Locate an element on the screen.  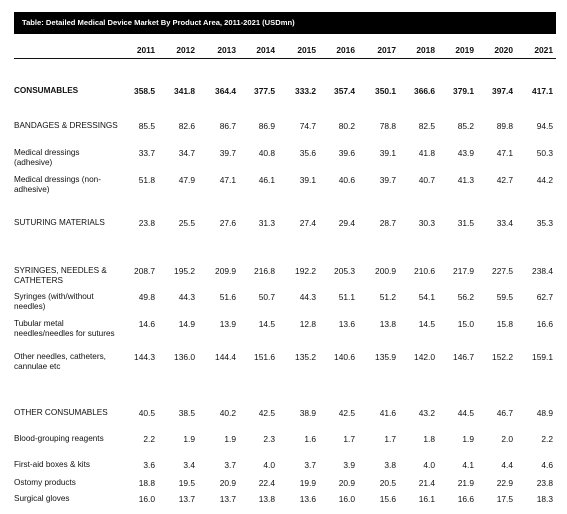
table-cell: 85.5 is located at coordinates (146, 126).